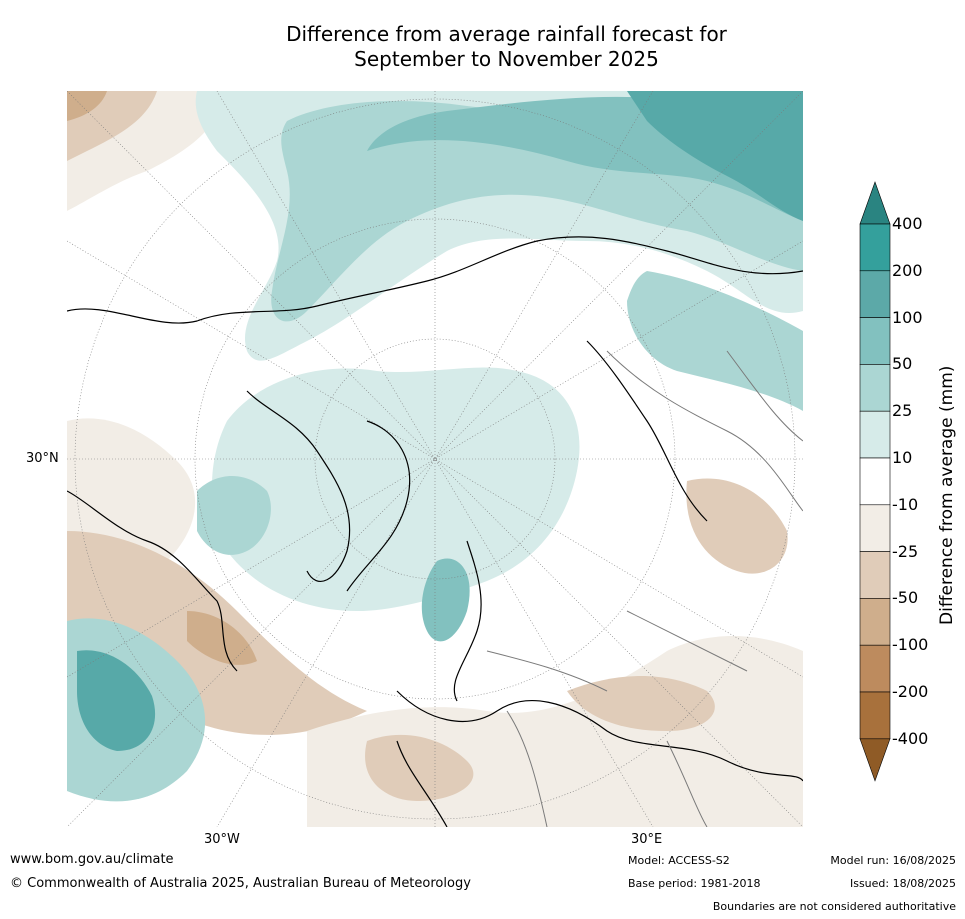  Describe the element at coordinates (902, 411) in the screenshot. I see `colorbar-tick-label: 25` at that location.